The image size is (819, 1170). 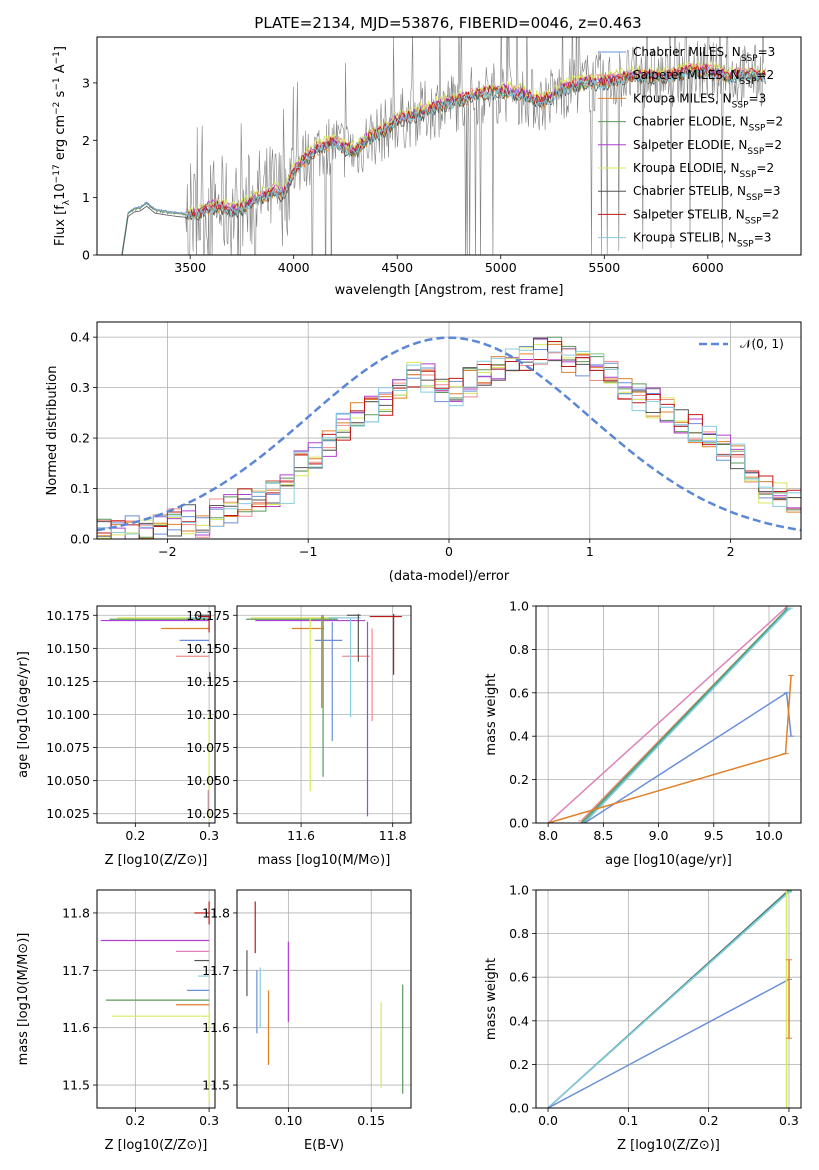 I want to click on y-axis-label: age [log10(age/yr)], so click(x=23, y=714).